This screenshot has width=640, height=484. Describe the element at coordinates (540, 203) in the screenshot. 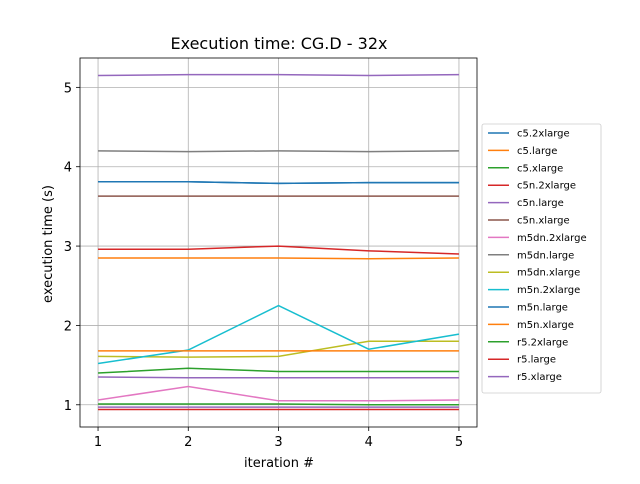

I see `legend-label: c5n.large` at that location.